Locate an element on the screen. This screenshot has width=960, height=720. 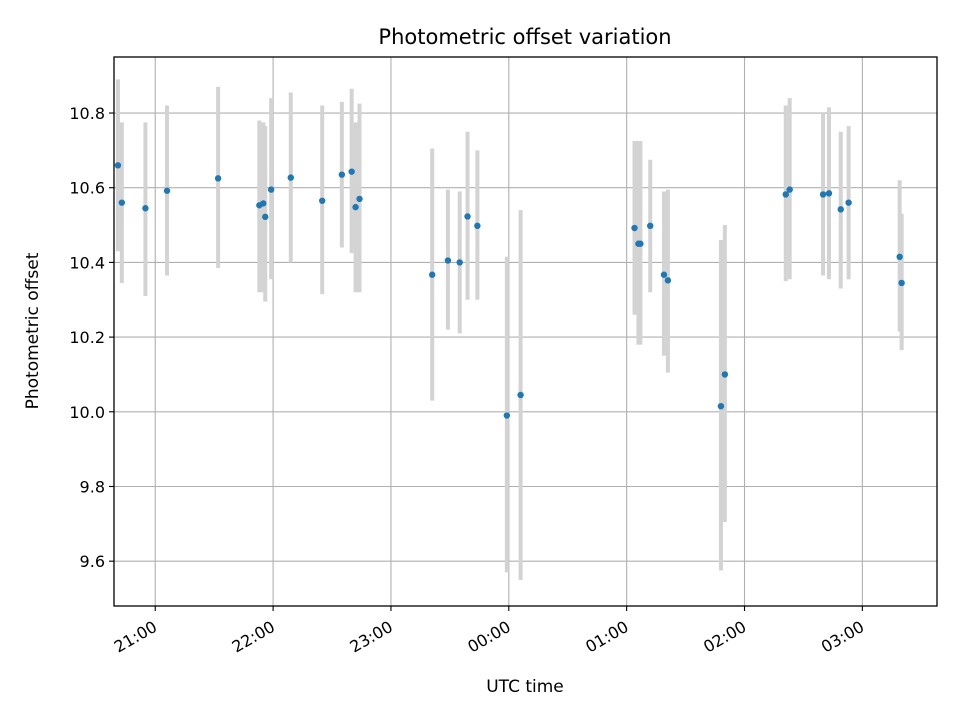
chart-title: Photometric offset variation is located at coordinates (524, 37).